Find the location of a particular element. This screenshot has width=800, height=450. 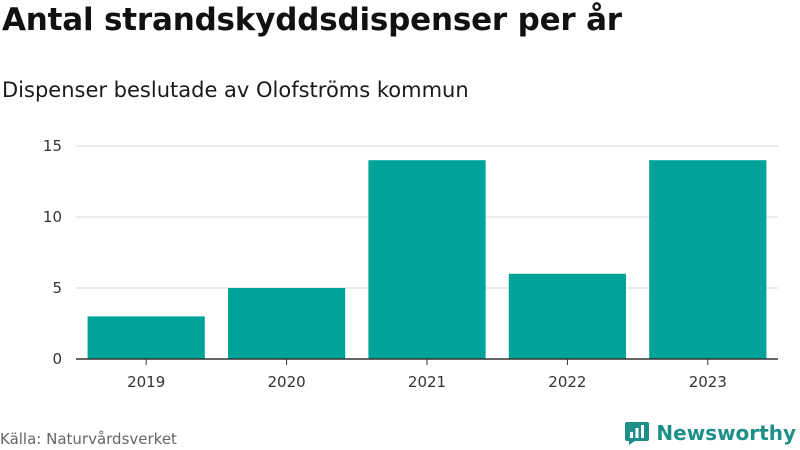

bar-2022 is located at coordinates (567, 316).